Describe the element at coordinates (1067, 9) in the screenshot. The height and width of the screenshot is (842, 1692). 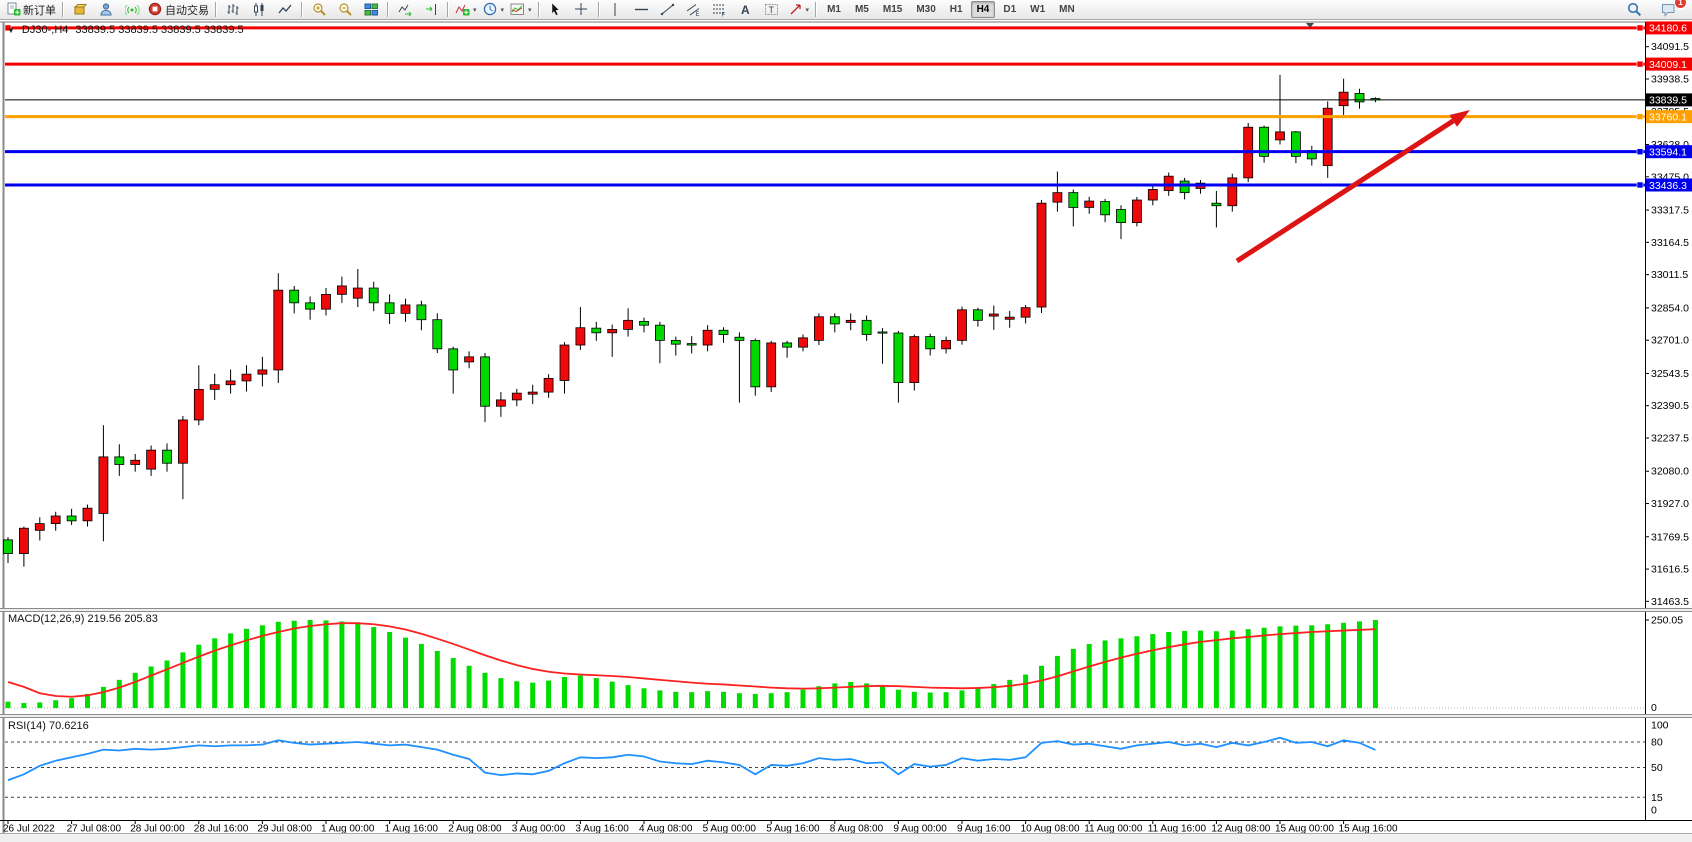
I see `timeframe-MN: MN` at that location.